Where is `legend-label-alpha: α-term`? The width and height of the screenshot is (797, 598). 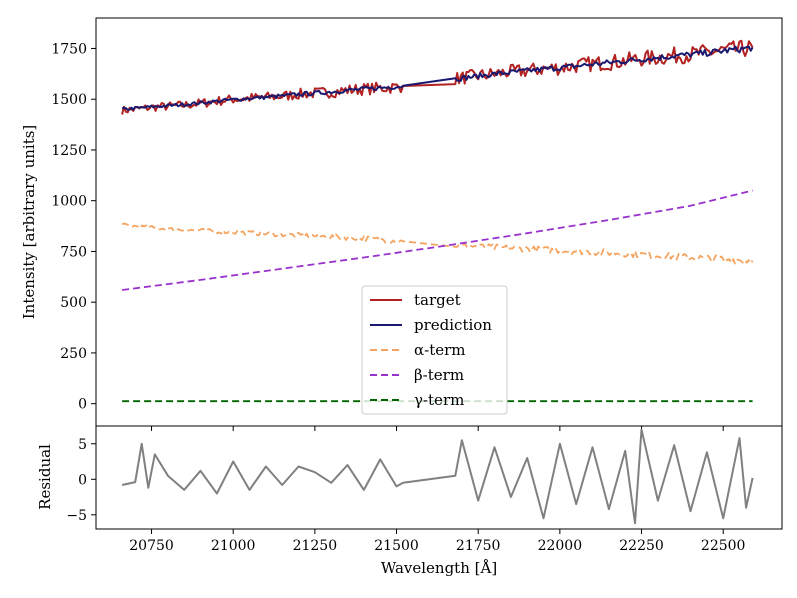
legend-label-alpha: α-term is located at coordinates (440, 350).